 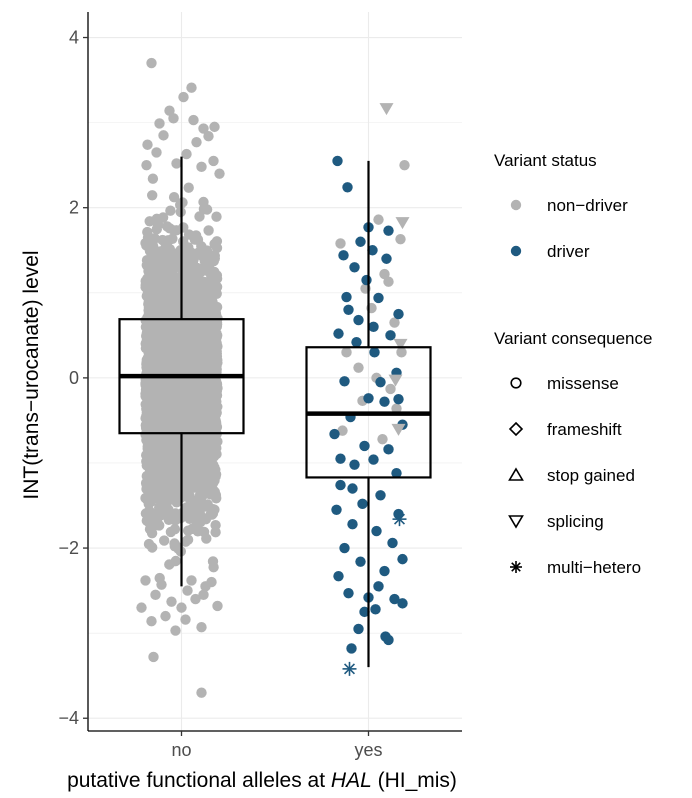 What do you see at coordinates (591, 475) in the screenshot?
I see `legend-label: stop gained` at bounding box center [591, 475].